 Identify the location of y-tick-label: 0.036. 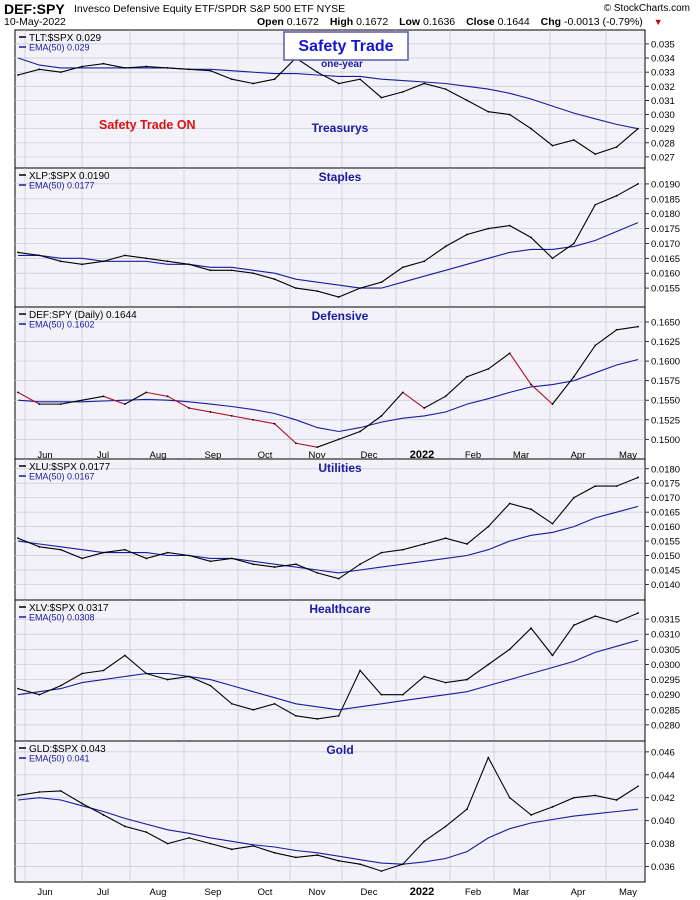
(663, 867).